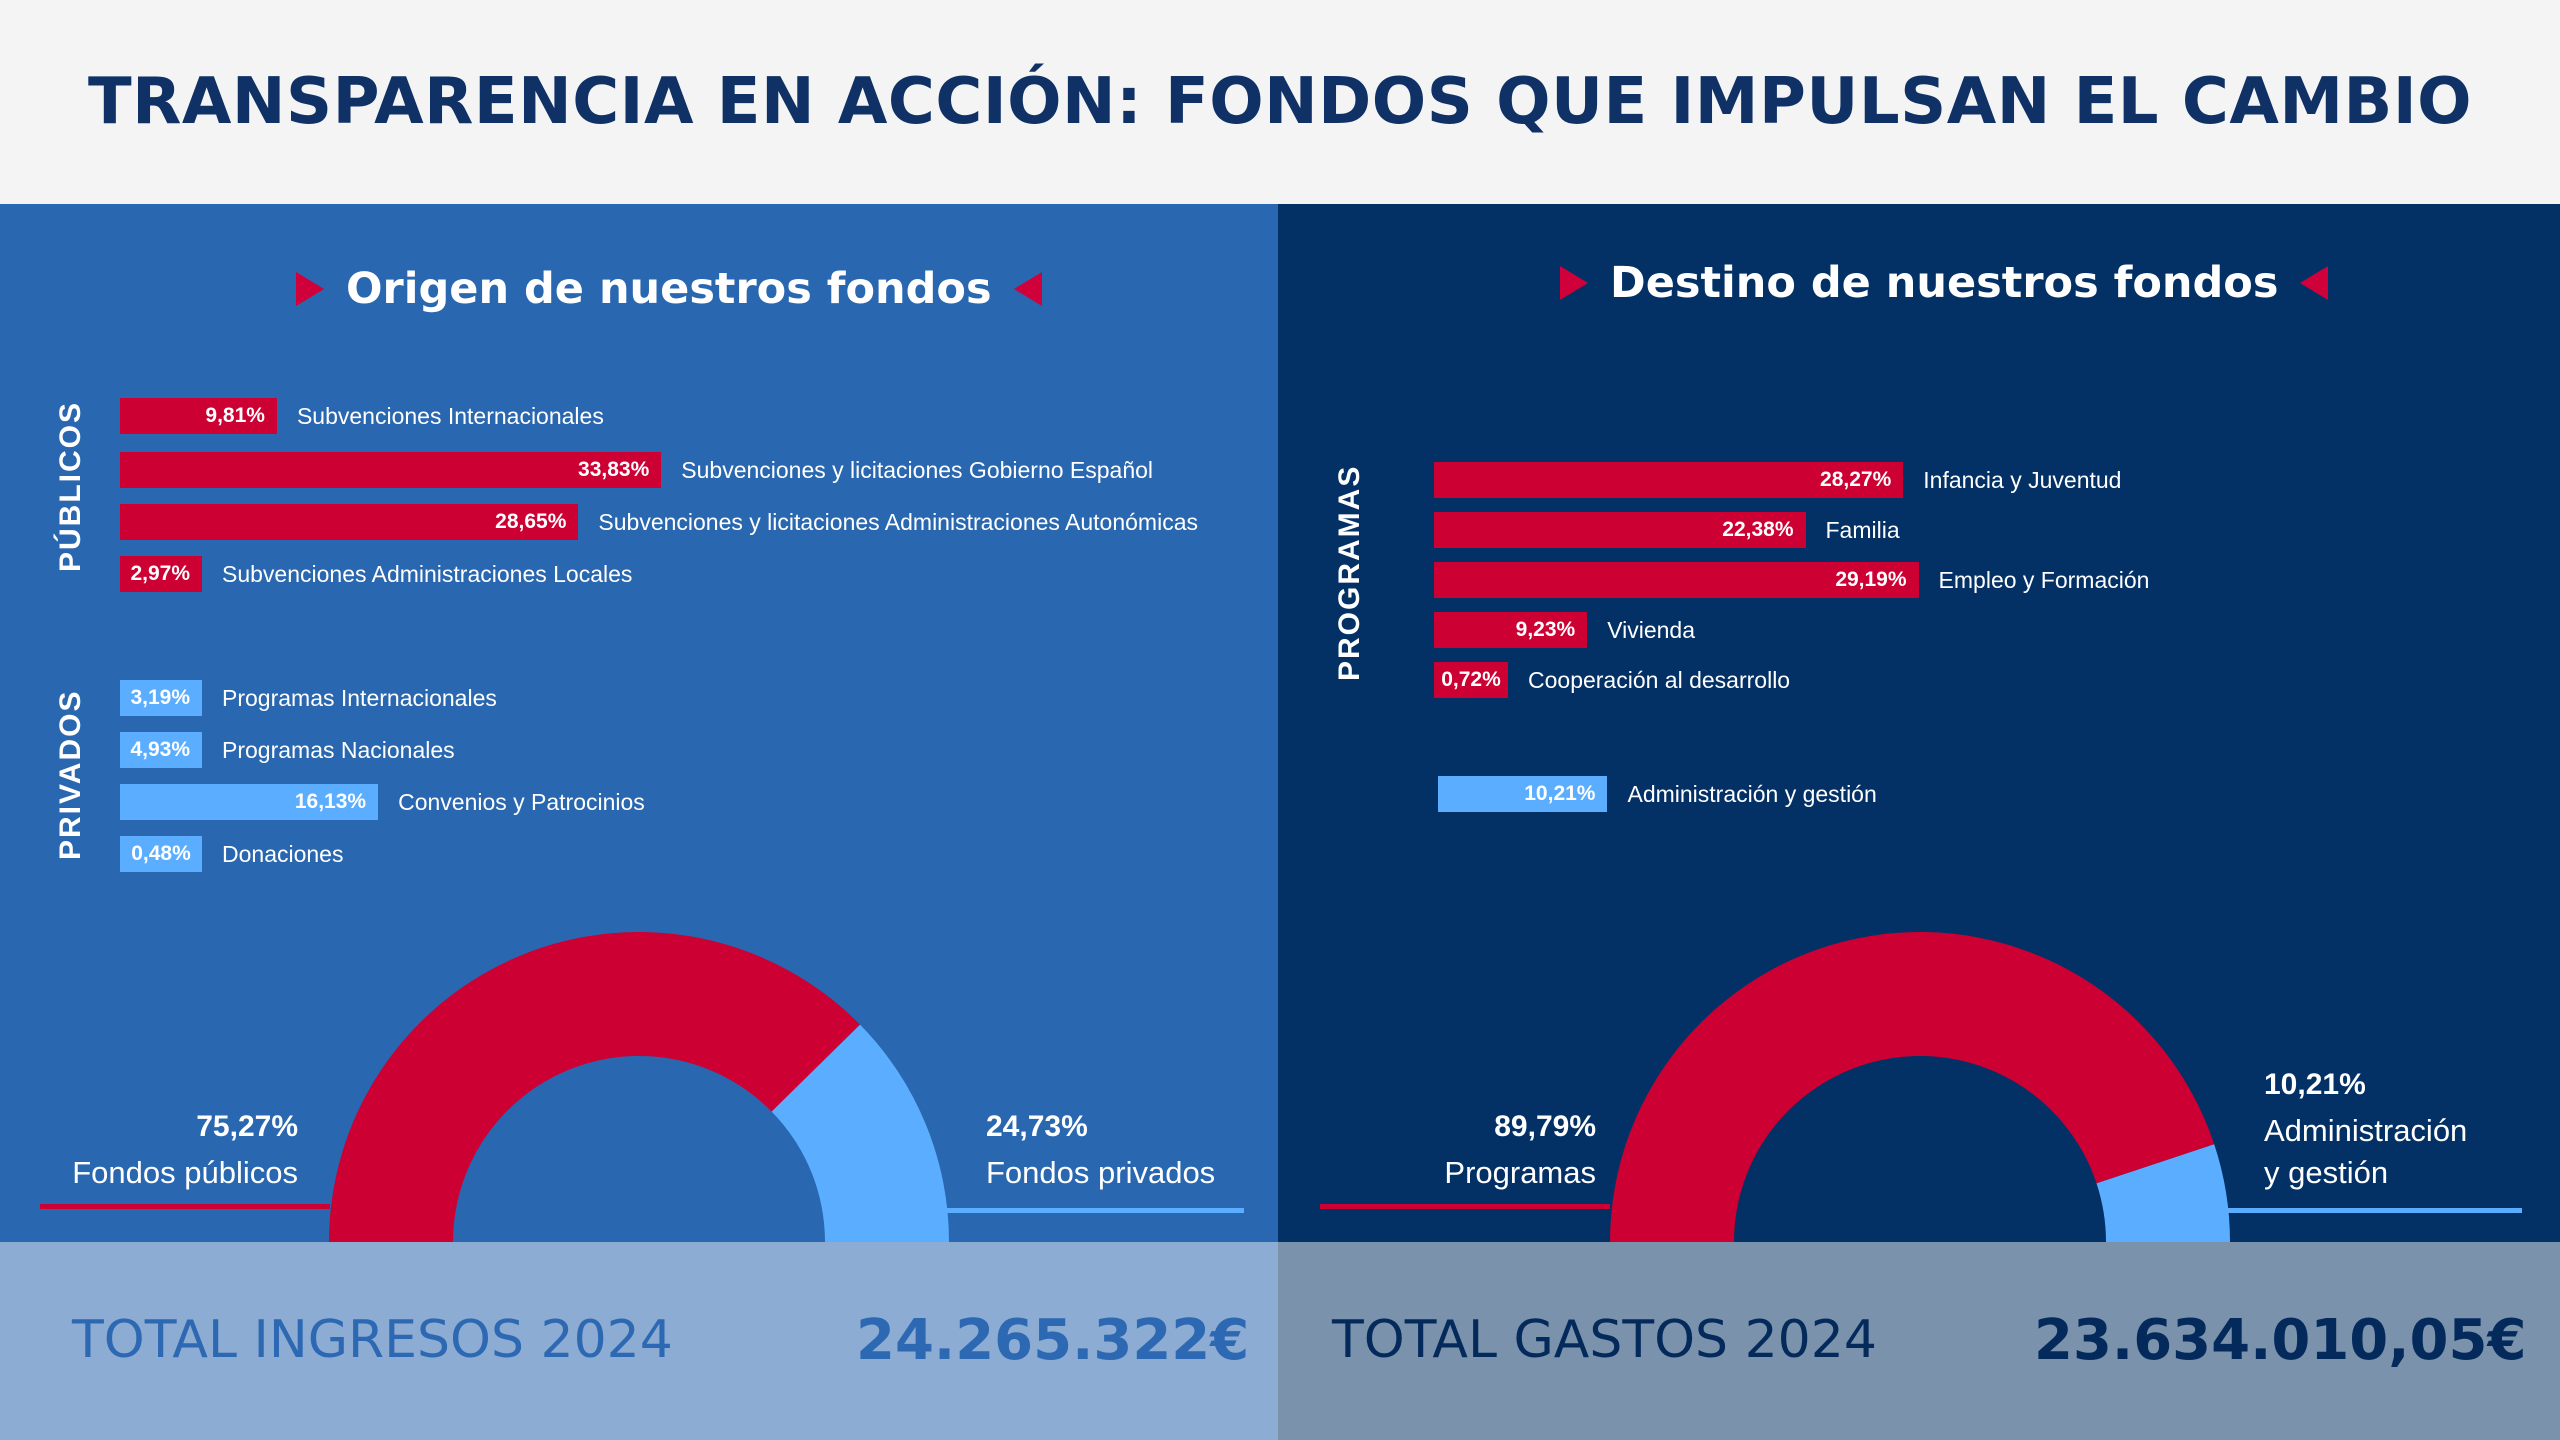 The height and width of the screenshot is (1440, 2560). What do you see at coordinates (2044, 579) in the screenshot?
I see `bar-label-empleo-y-formacion: Empleo y Formación` at bounding box center [2044, 579].